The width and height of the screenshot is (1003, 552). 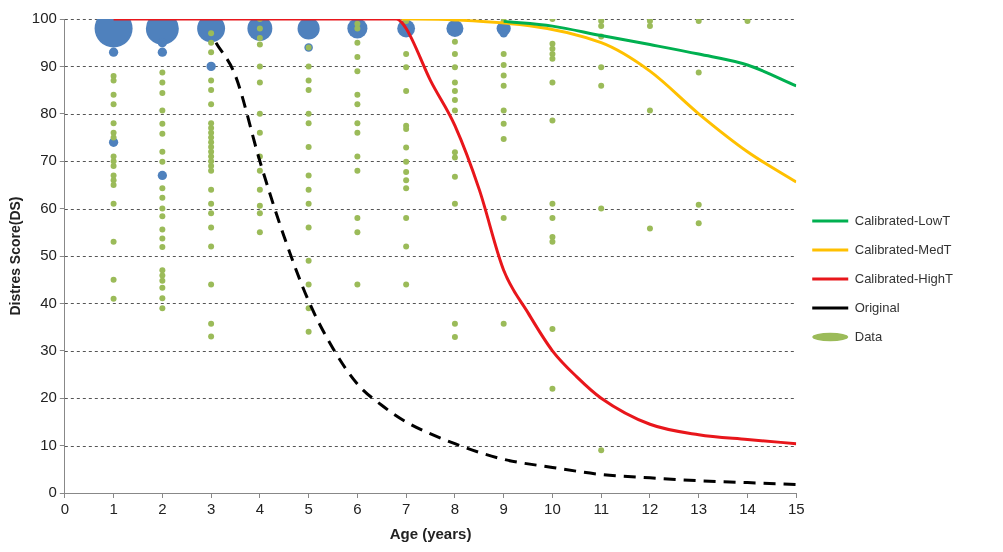 I want to click on x-tick-label: 8, so click(x=455, y=509).